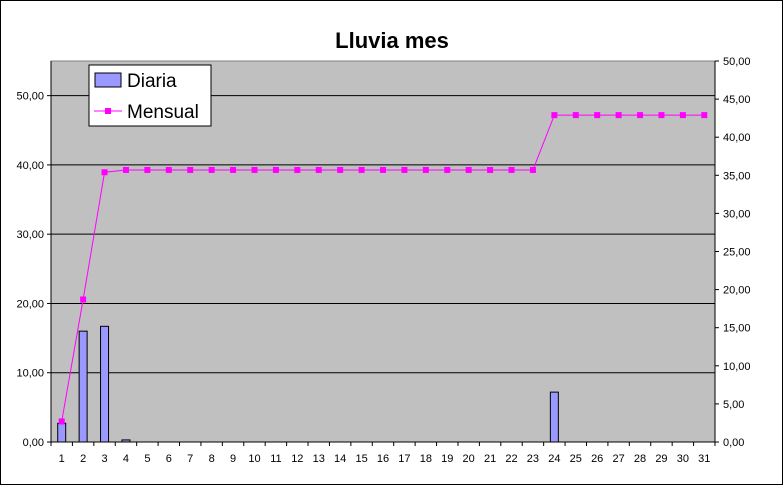 This screenshot has width=783, height=486. I want to click on right-tick-label: 45,00, so click(737, 100).